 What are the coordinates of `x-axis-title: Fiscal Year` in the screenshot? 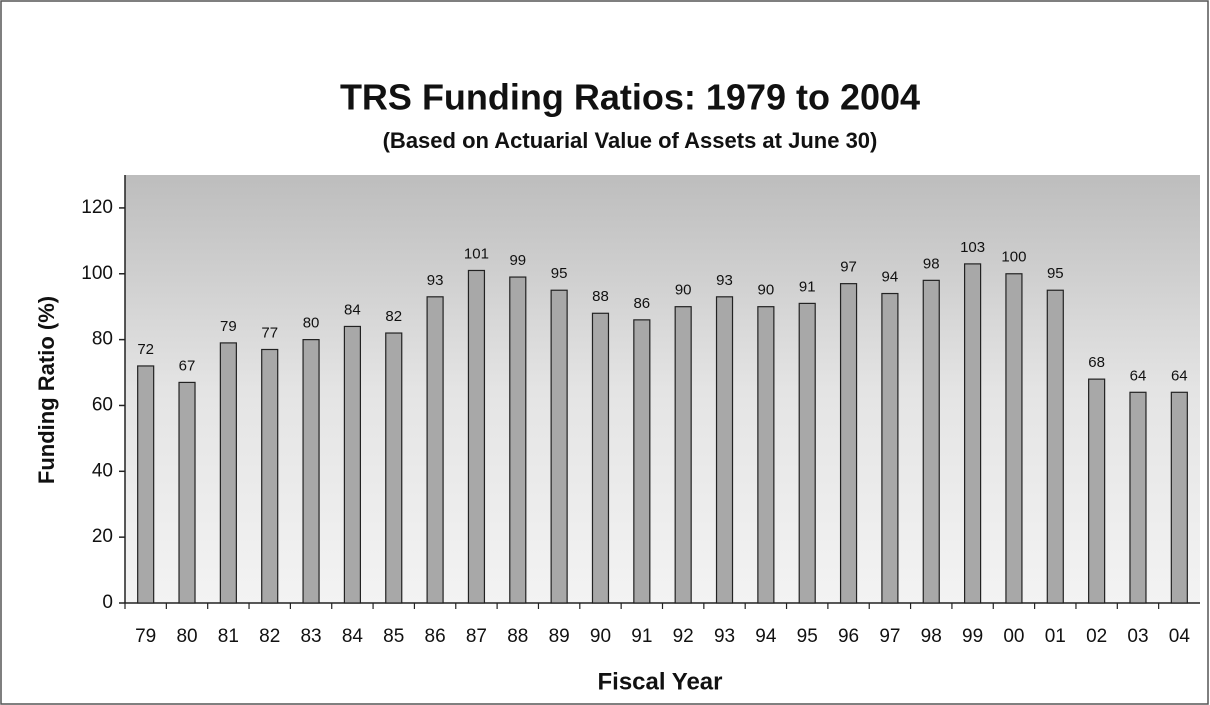 It's located at (660, 681).